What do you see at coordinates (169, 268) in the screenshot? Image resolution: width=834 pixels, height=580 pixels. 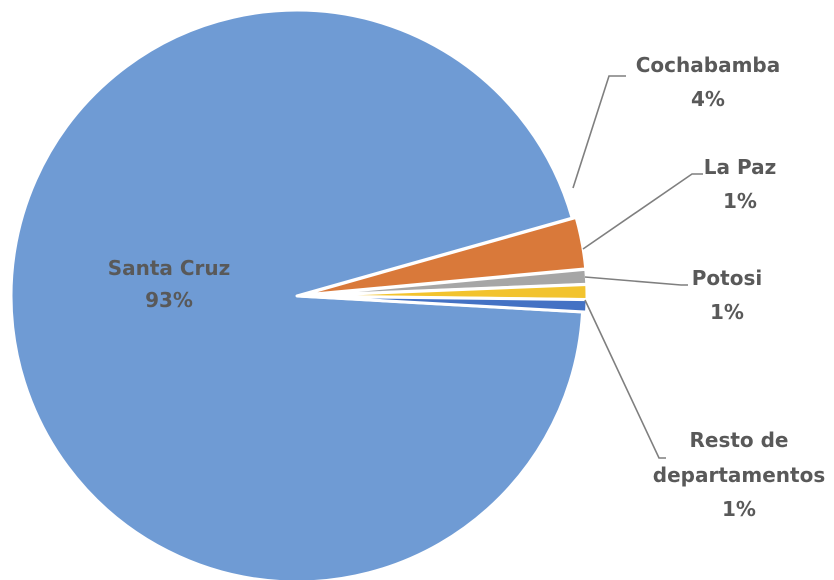 I see `label-santa-cruz-name: Santa Cruz` at bounding box center [169, 268].